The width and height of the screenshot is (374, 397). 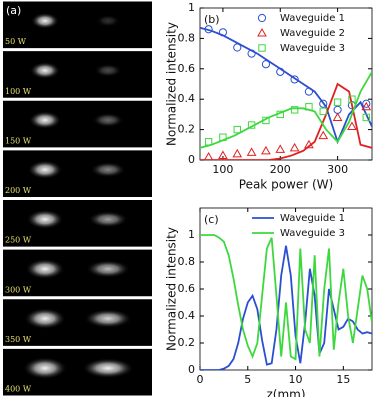 What do you see at coordinates (285, 392) in the screenshot?
I see `x-axis-label: z(mm)` at bounding box center [285, 392].